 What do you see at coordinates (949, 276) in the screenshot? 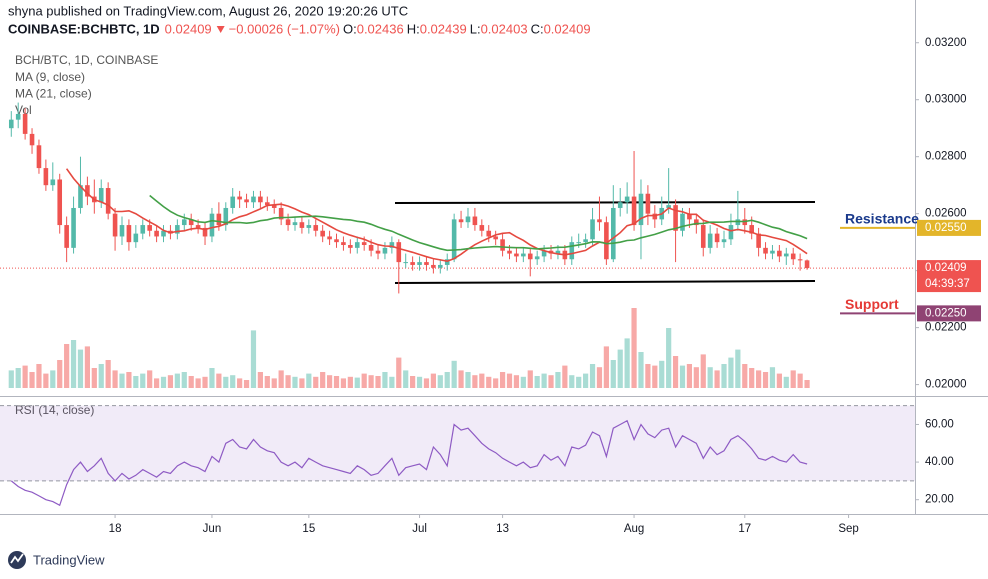
I see `last-price-box` at bounding box center [949, 276].